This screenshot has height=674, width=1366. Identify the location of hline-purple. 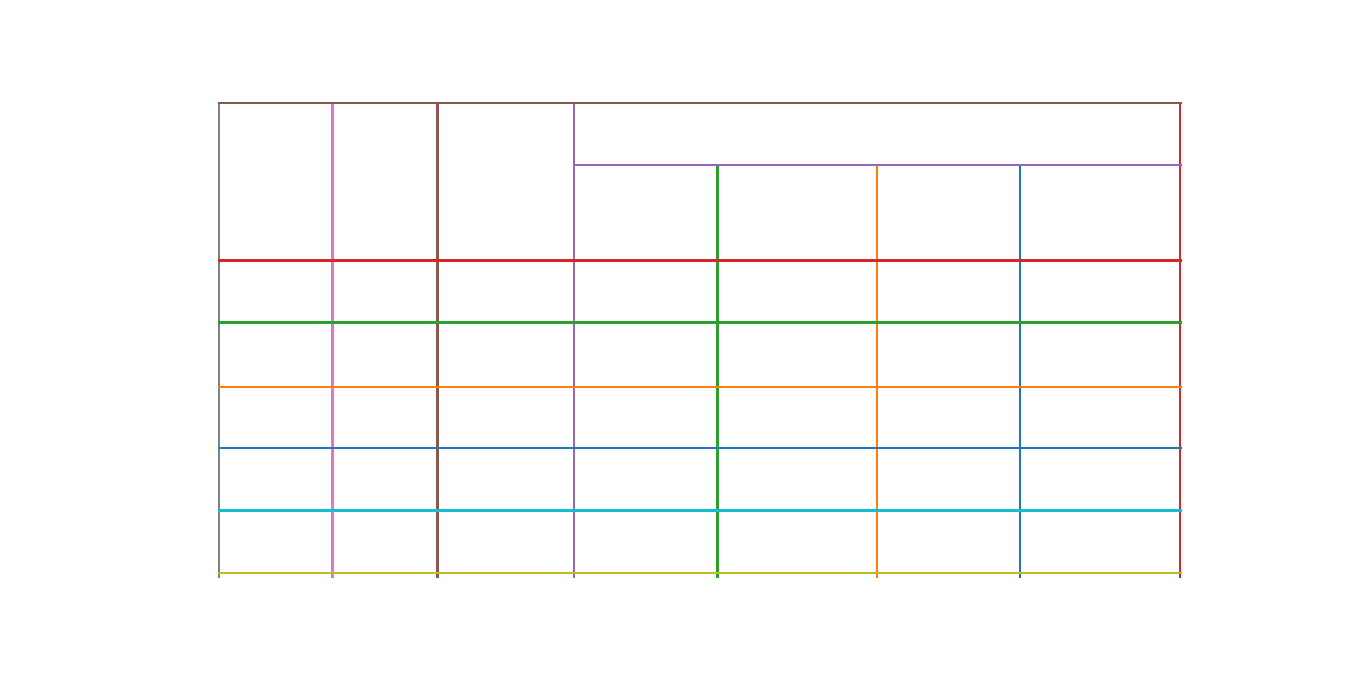
(877, 165).